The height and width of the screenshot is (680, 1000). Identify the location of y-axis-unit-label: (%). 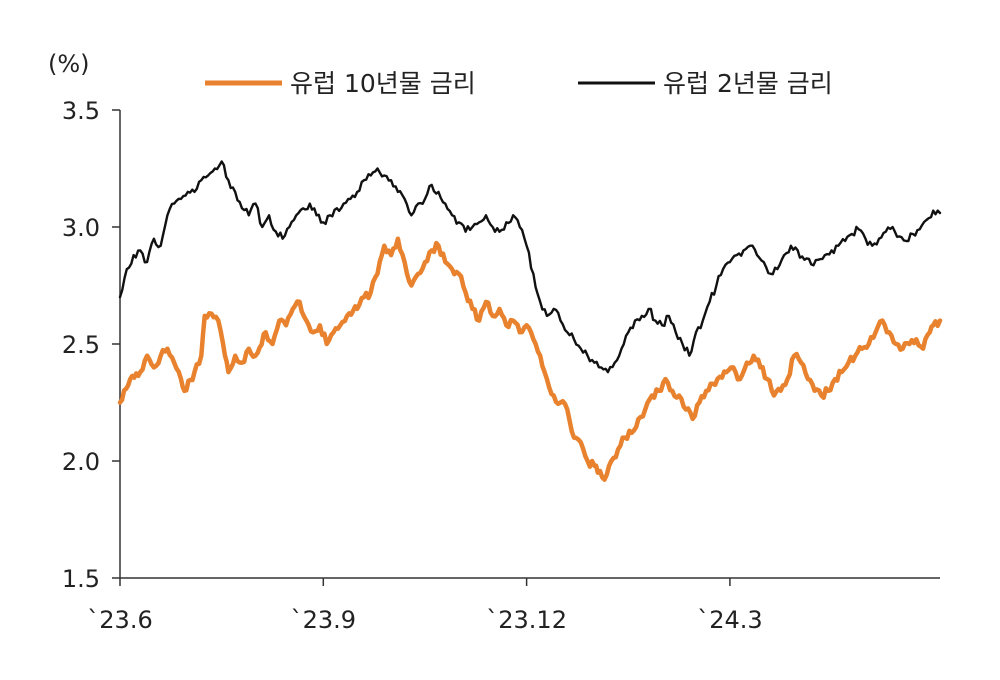
(69, 64).